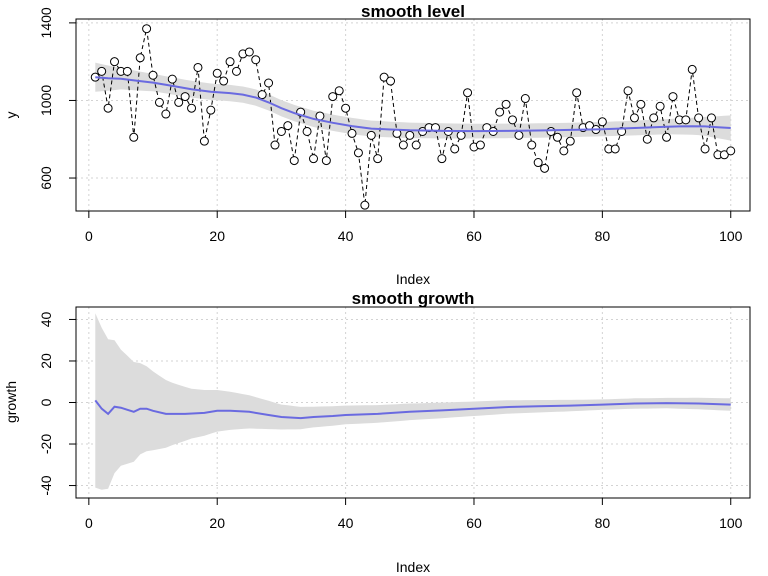 Image resolution: width=768 pixels, height=576 pixels. Describe the element at coordinates (413, 11) in the screenshot. I see `level-chart-title: smooth level` at that location.